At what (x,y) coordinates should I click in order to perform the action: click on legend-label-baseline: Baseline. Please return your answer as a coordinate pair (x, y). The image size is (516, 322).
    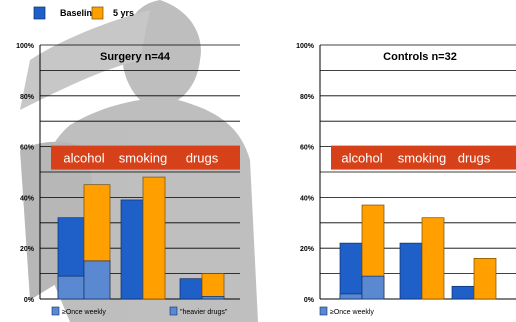
    Looking at the image, I should click on (78, 13).